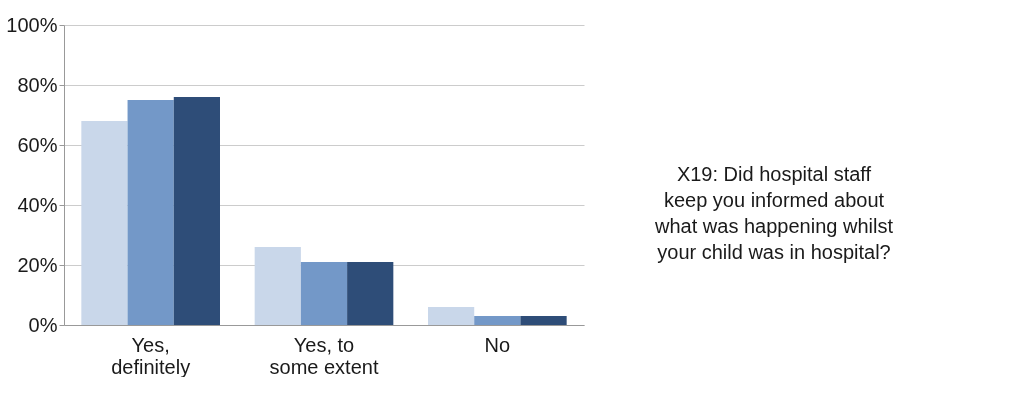 Image resolution: width=1029 pixels, height=419 pixels. I want to click on y-tick-label: 80%, so click(37, 84).